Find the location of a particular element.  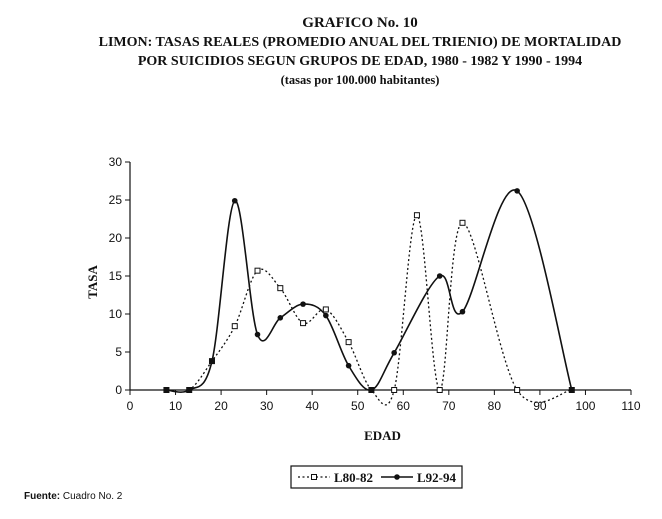

x-tick-label: 30 is located at coordinates (267, 406).